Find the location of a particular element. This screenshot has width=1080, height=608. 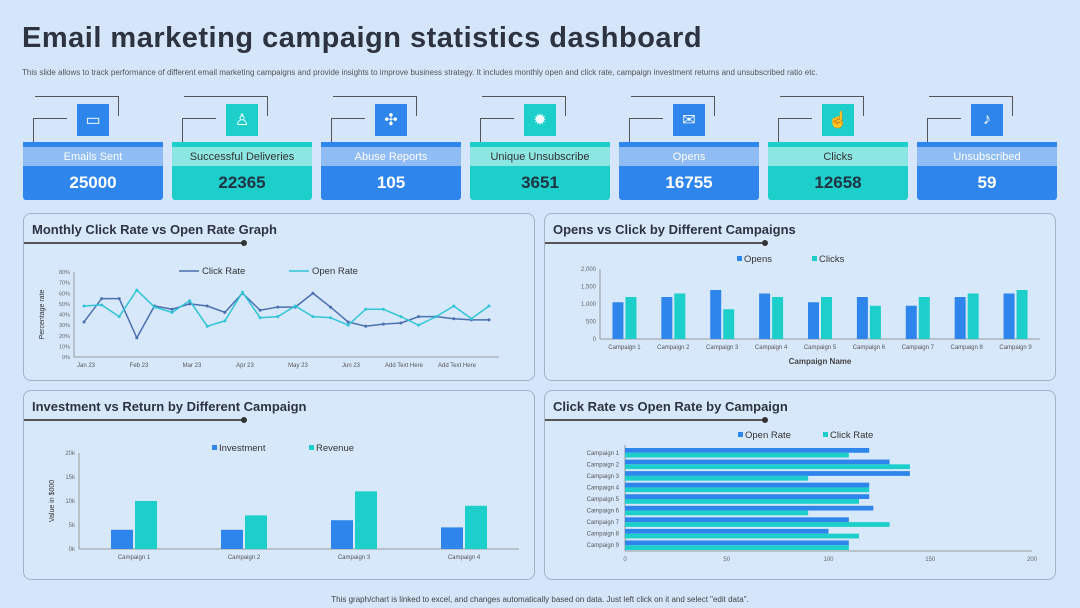

kpi-label: Unique Unsubscribe is located at coordinates (540, 154).